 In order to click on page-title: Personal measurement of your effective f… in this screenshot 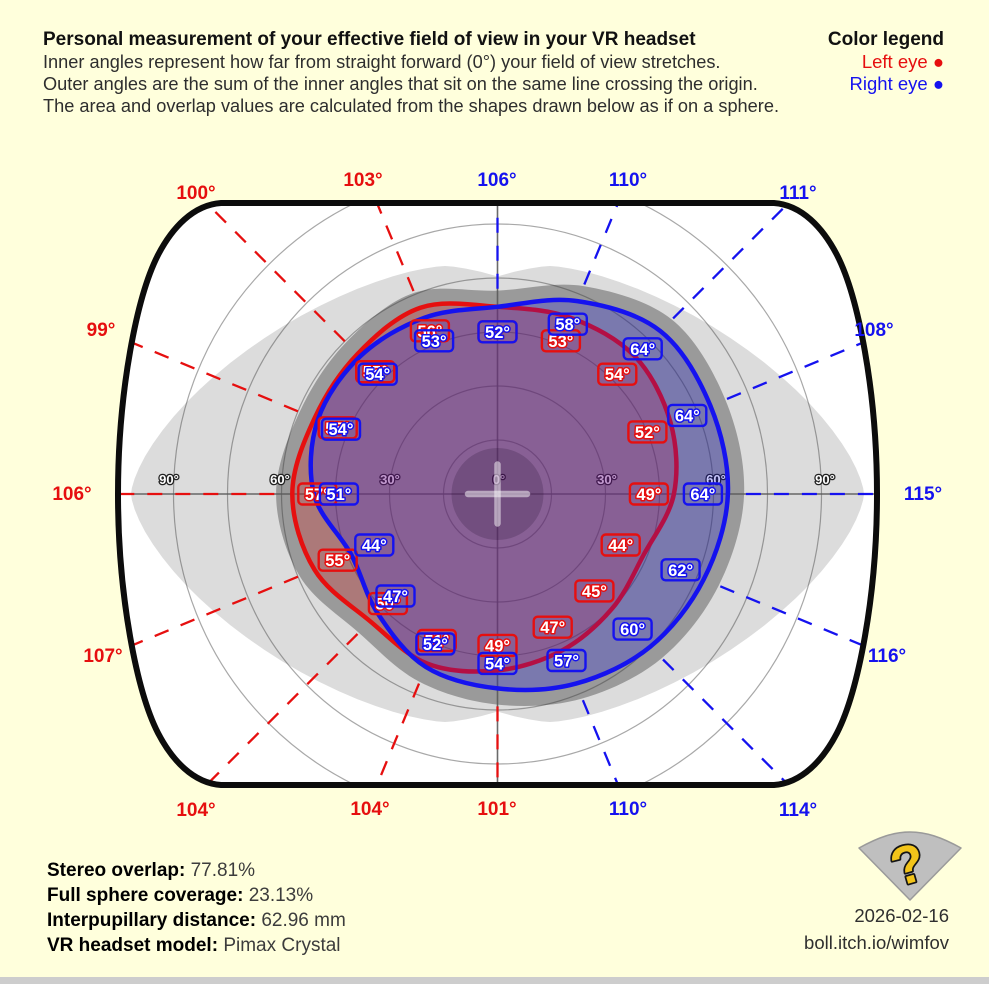, I will do `click(411, 39)`.